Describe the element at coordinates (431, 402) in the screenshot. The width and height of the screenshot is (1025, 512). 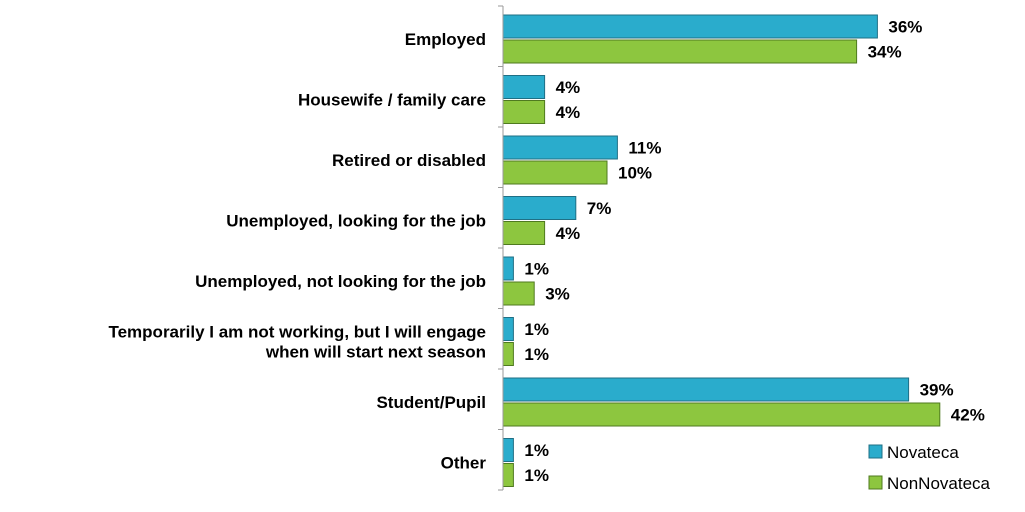
I see `category-label: Student/Pupil` at that location.